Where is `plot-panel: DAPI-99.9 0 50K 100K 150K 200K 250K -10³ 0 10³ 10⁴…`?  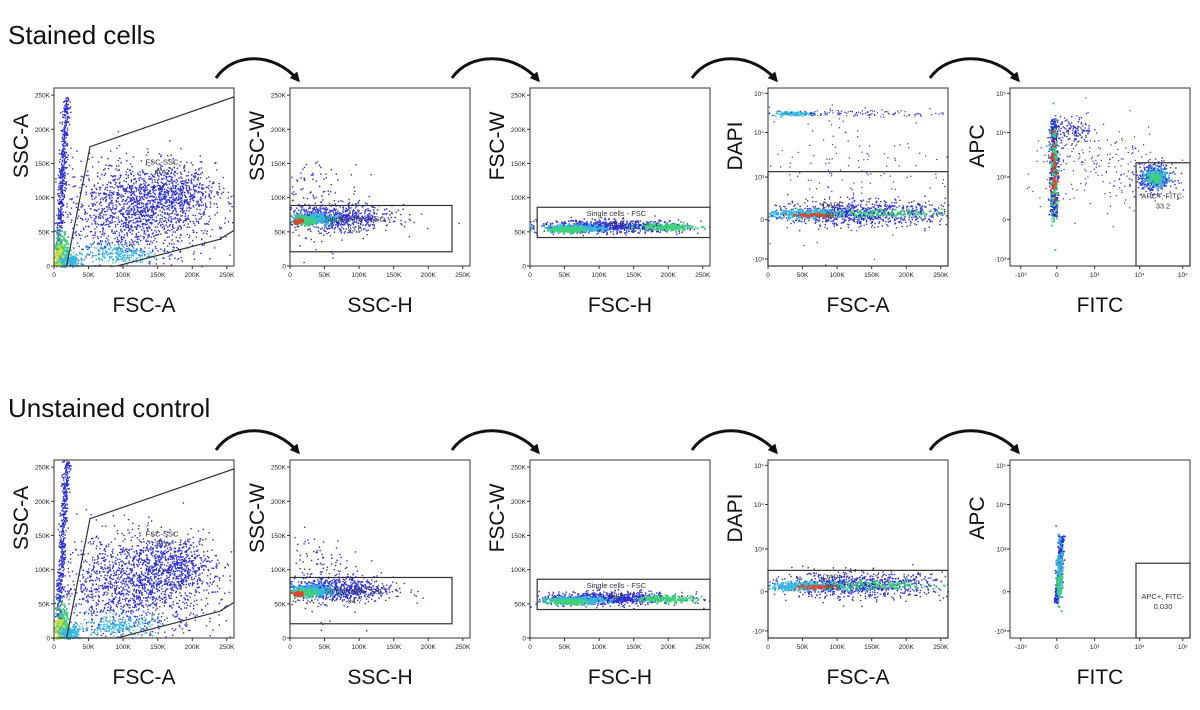
plot-panel: DAPI-99.9 0 50K 100K 150K 200K 250K -10³ 0 10³ 10⁴… is located at coordinates (836, 574).